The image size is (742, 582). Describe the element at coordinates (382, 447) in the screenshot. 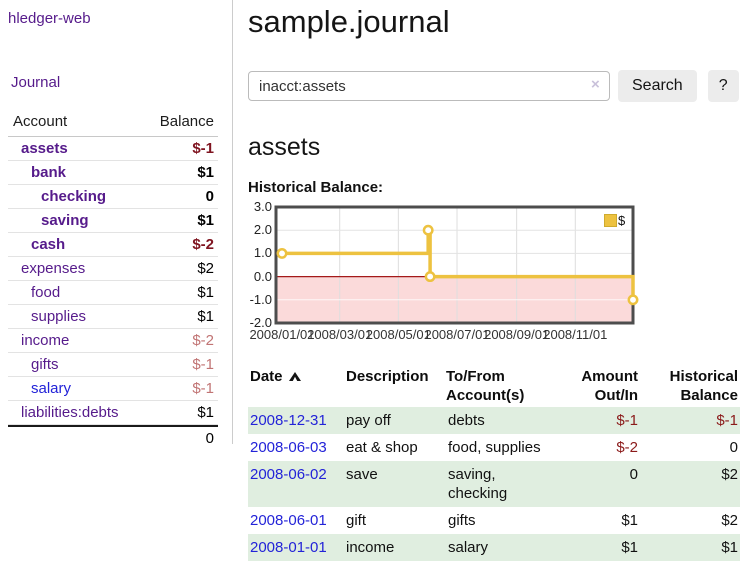

I see `transaction-description: eat & shop` at that location.